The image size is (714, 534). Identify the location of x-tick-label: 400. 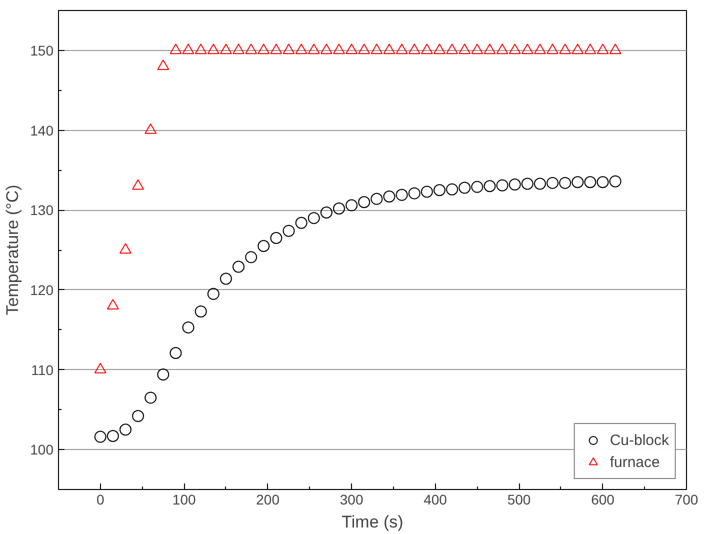
(436, 500).